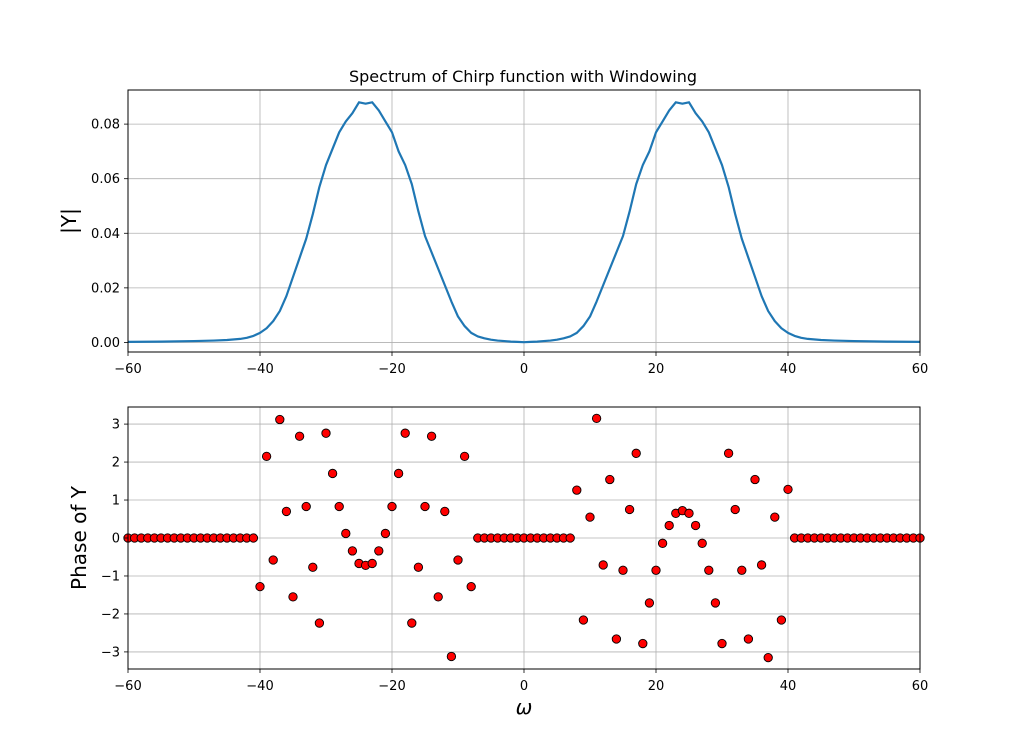 The image size is (1022, 751). What do you see at coordinates (259, 369) in the screenshot?
I see `magnitude-x-tick-label: −40` at bounding box center [259, 369].